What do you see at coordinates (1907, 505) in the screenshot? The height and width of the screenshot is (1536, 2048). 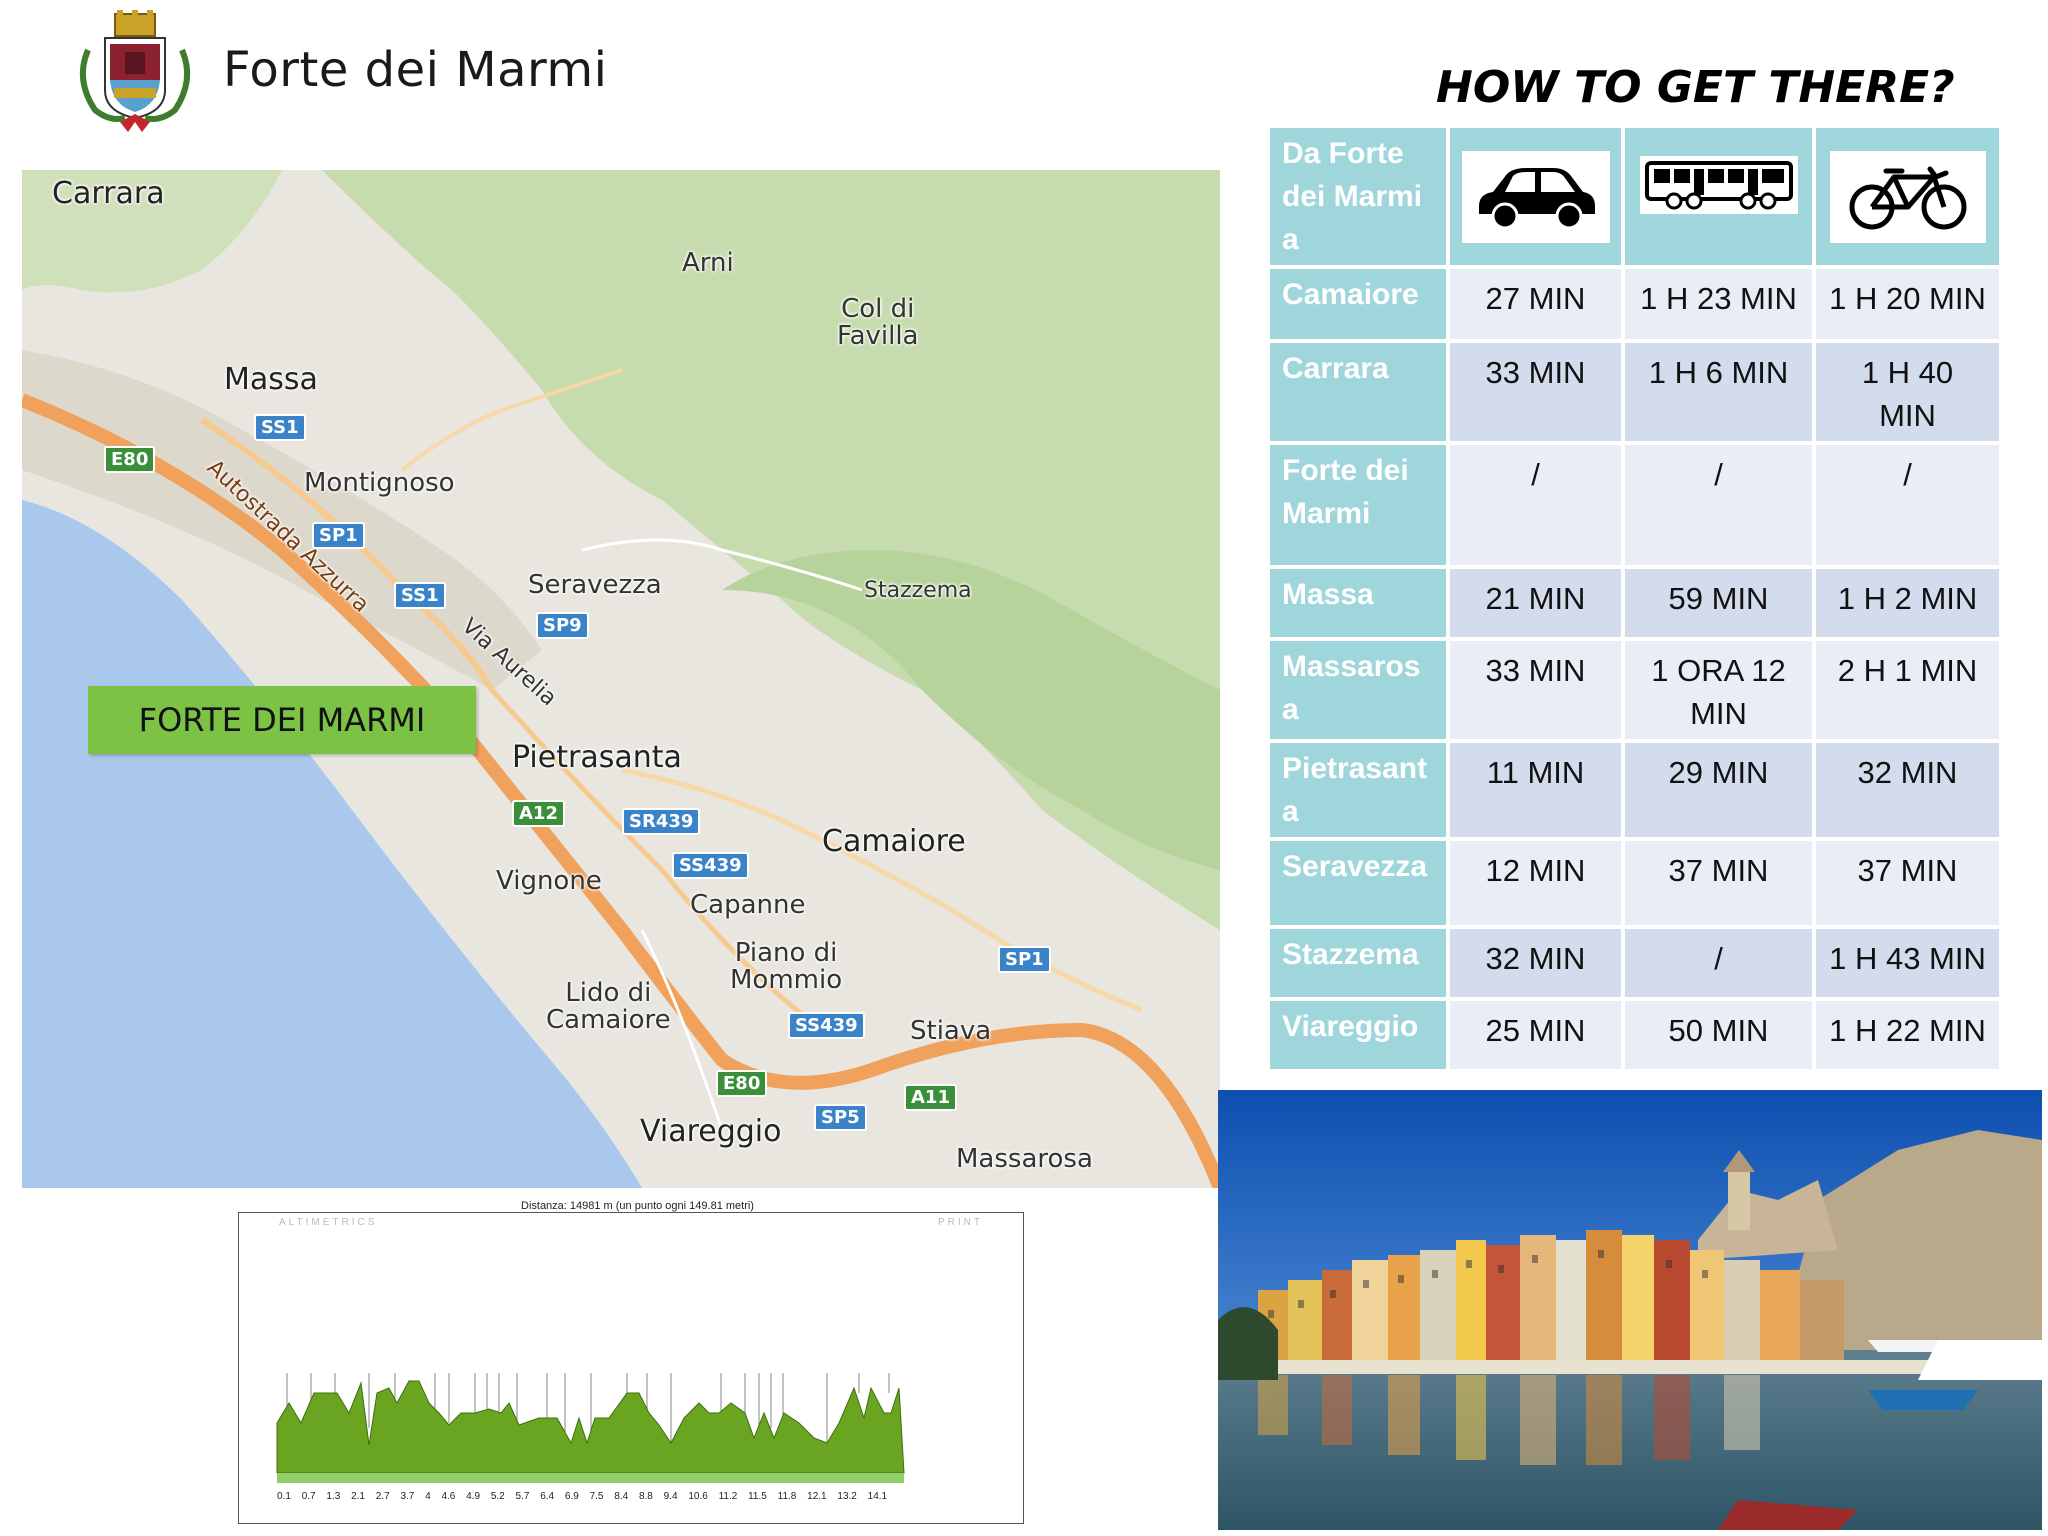 I see `bike-time-cell: /` at bounding box center [1907, 505].